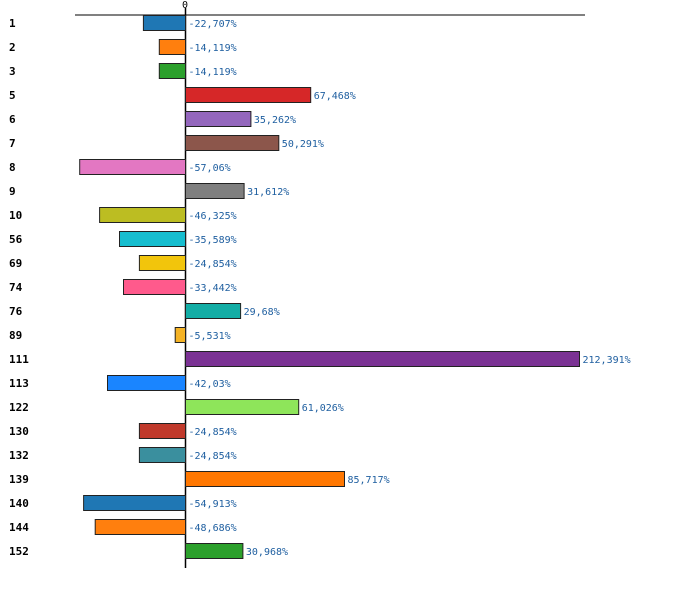  What do you see at coordinates (12, 191) in the screenshot?
I see `category-label: 9` at bounding box center [12, 191].